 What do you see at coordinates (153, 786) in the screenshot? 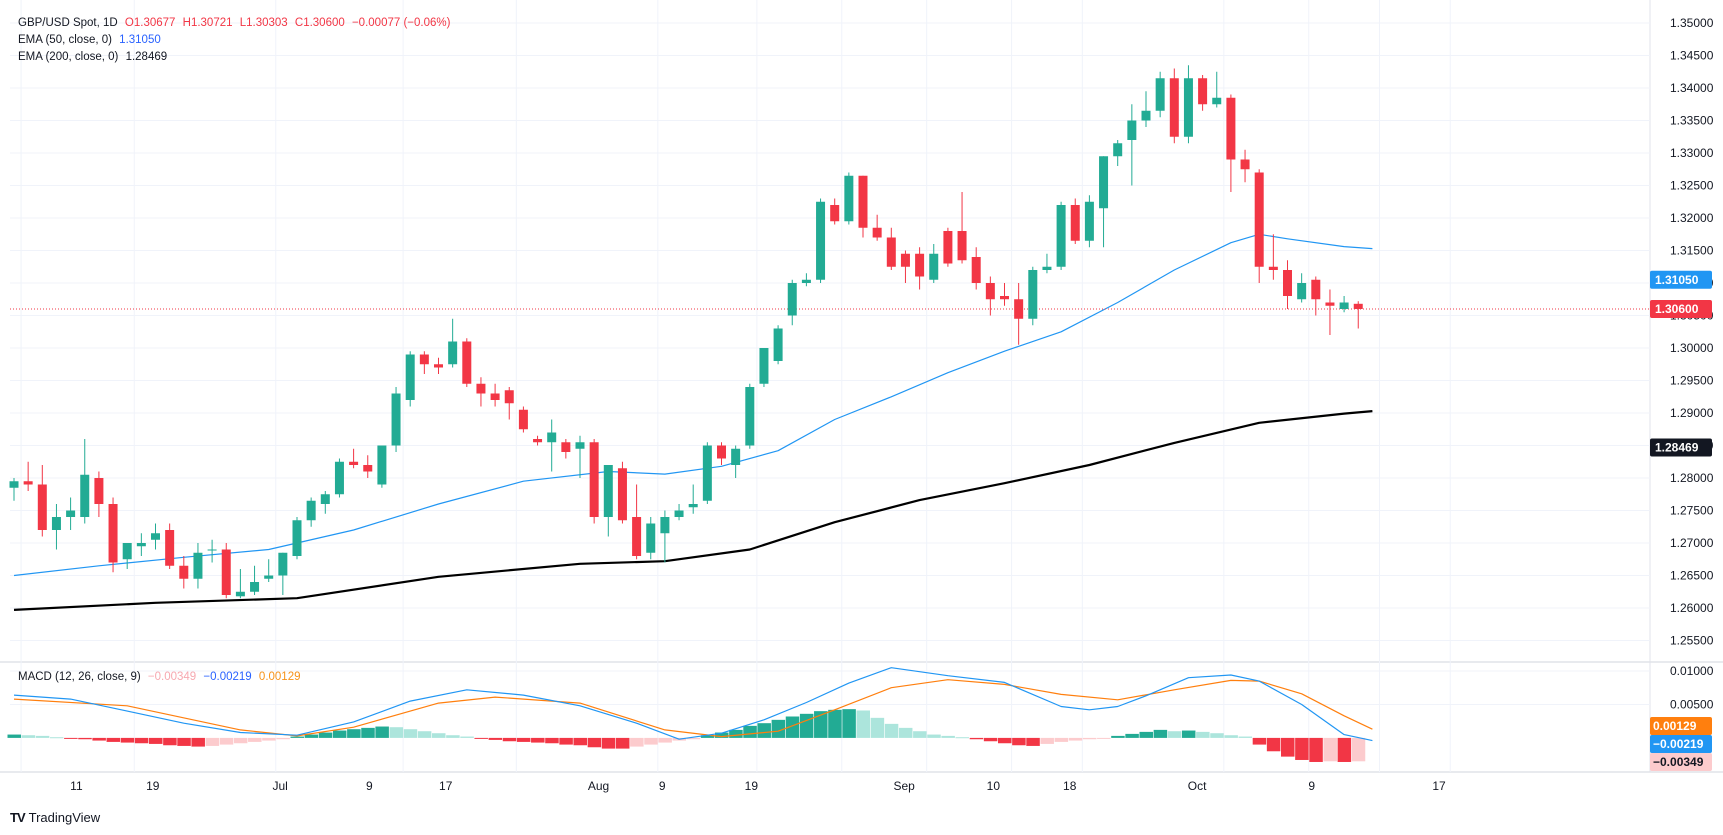
I see `time-tick-label: 19` at bounding box center [153, 786].